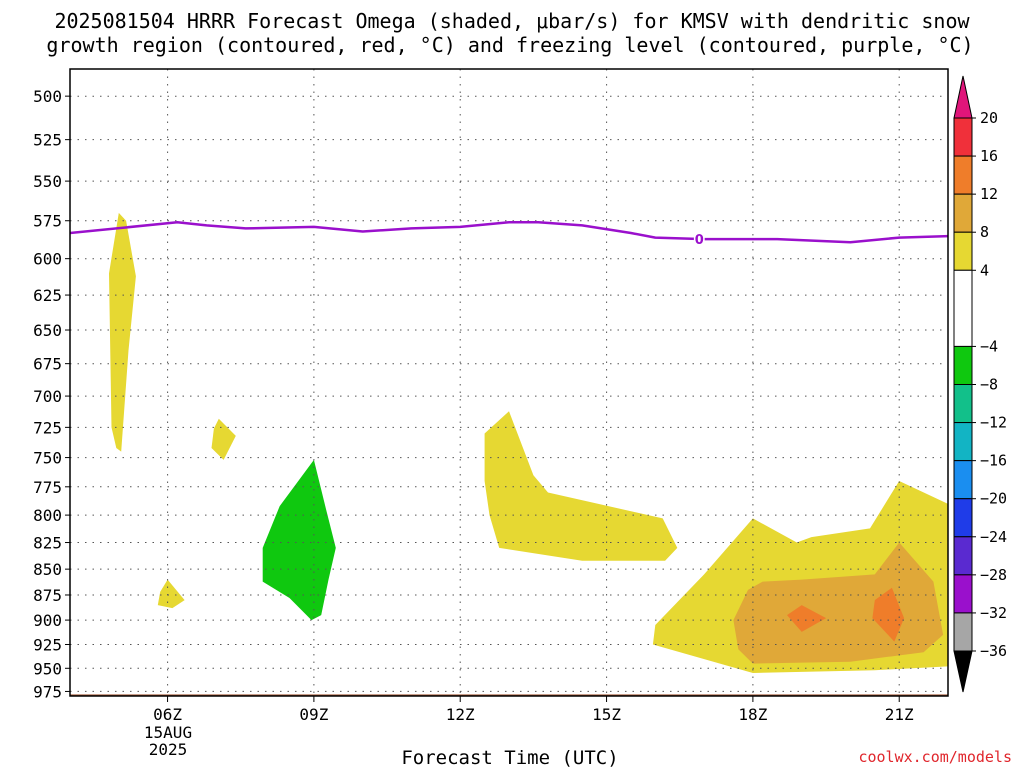 The height and width of the screenshot is (768, 1024). Describe the element at coordinates (984, 270) in the screenshot. I see `colorbar-tick-label: 4` at that location.